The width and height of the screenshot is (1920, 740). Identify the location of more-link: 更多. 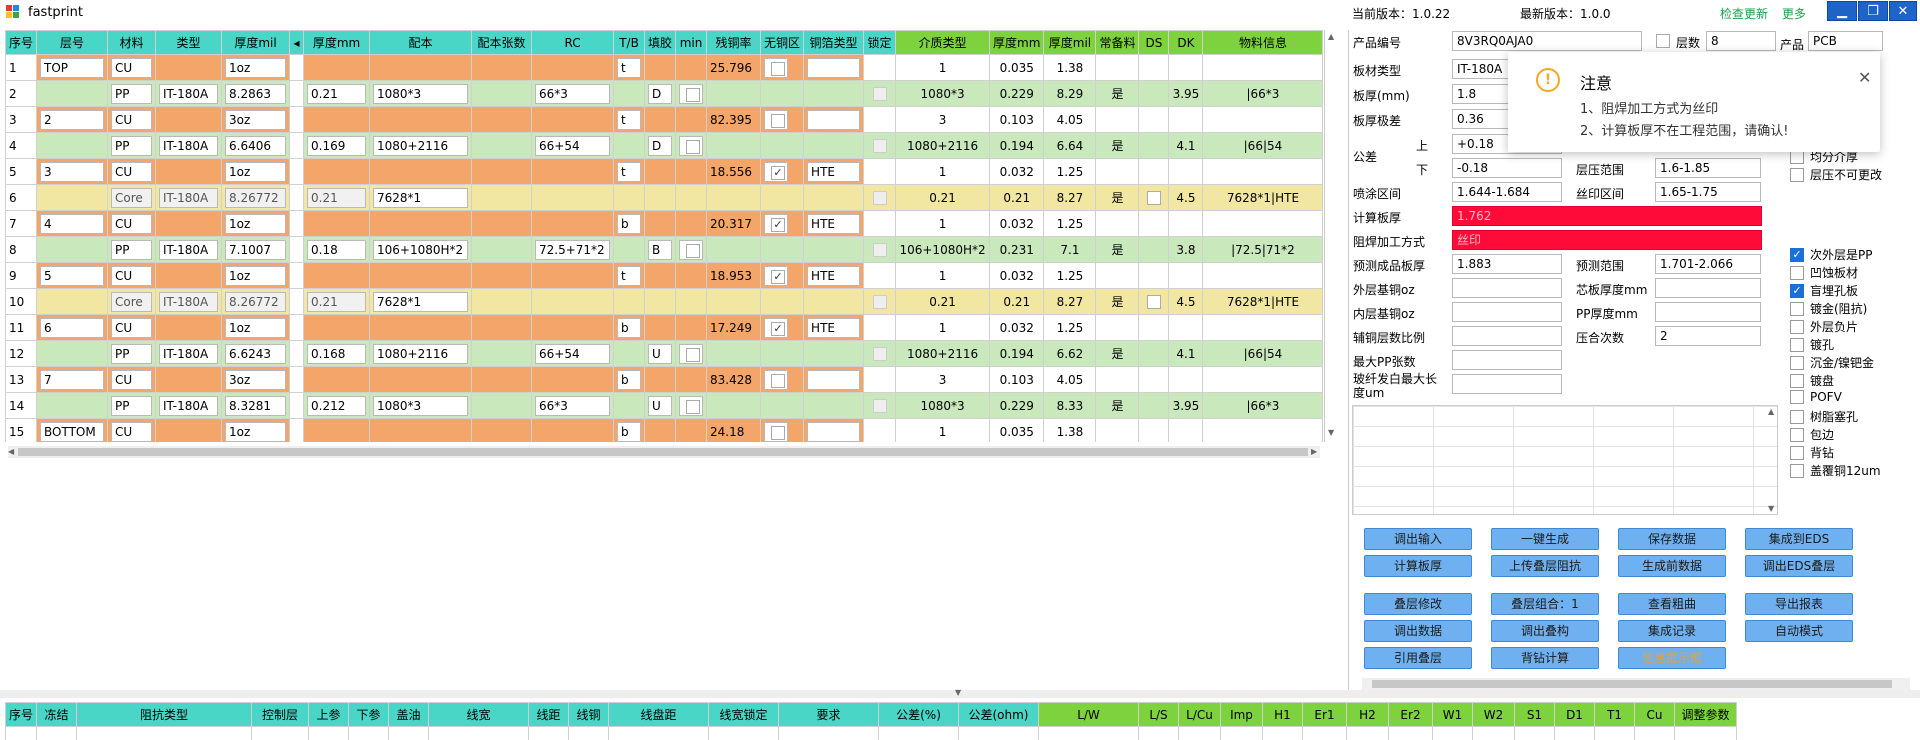
(1794, 14).